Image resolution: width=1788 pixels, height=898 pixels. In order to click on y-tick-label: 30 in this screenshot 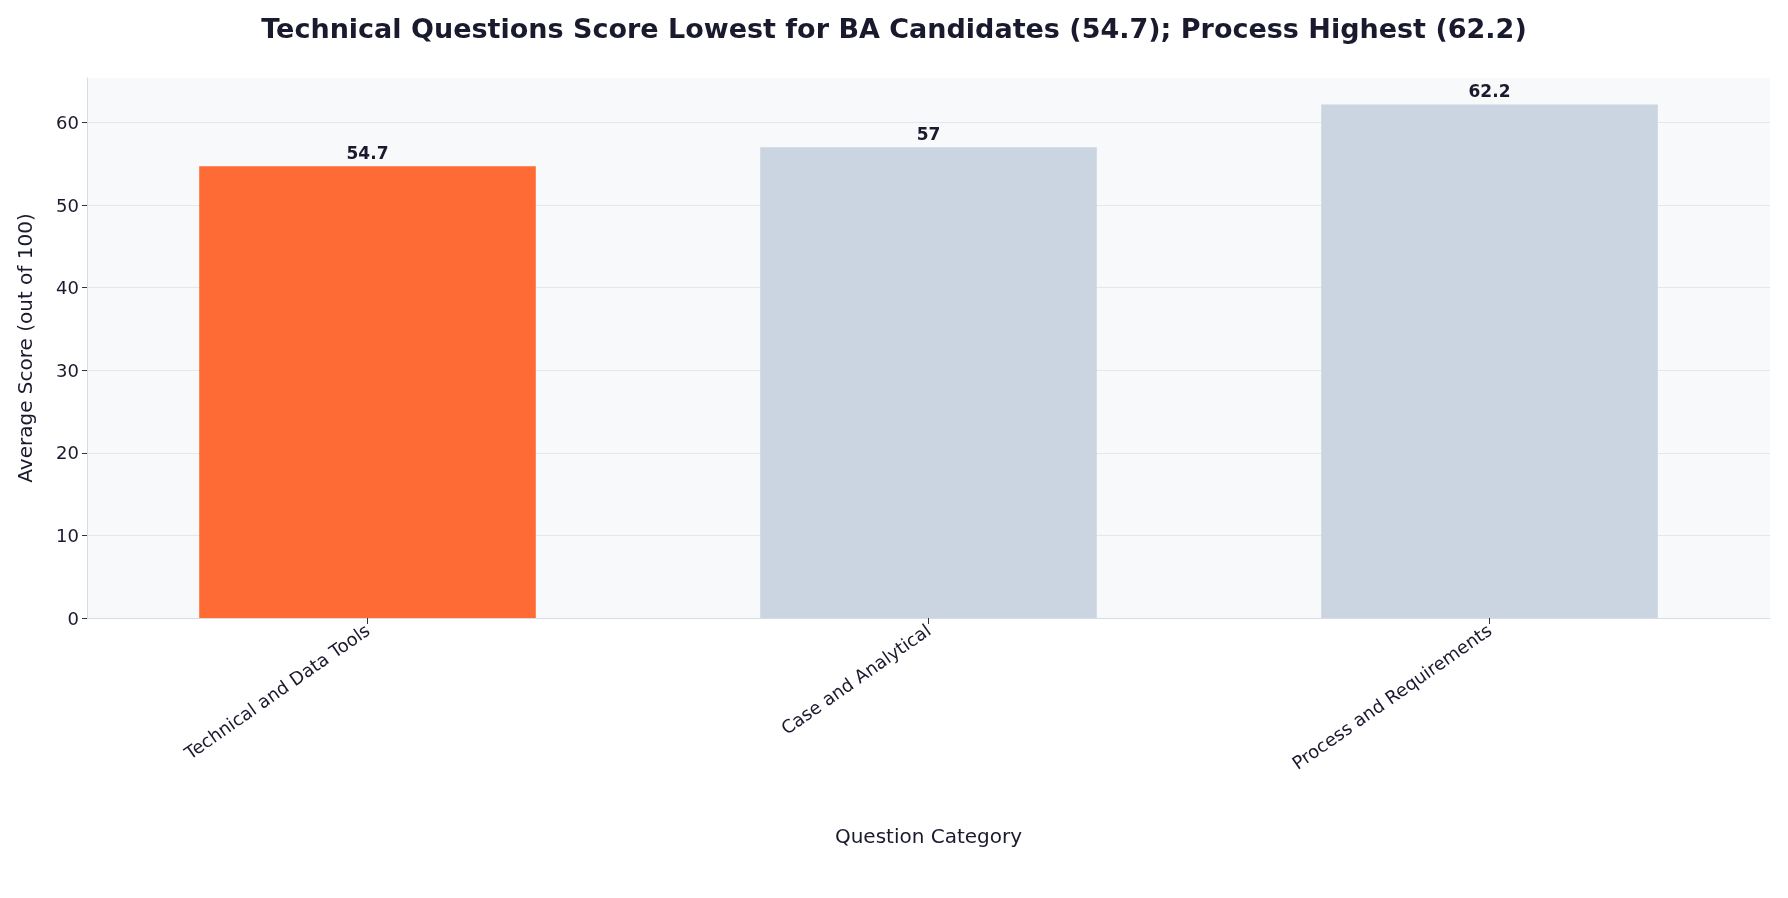, I will do `click(67, 370)`.